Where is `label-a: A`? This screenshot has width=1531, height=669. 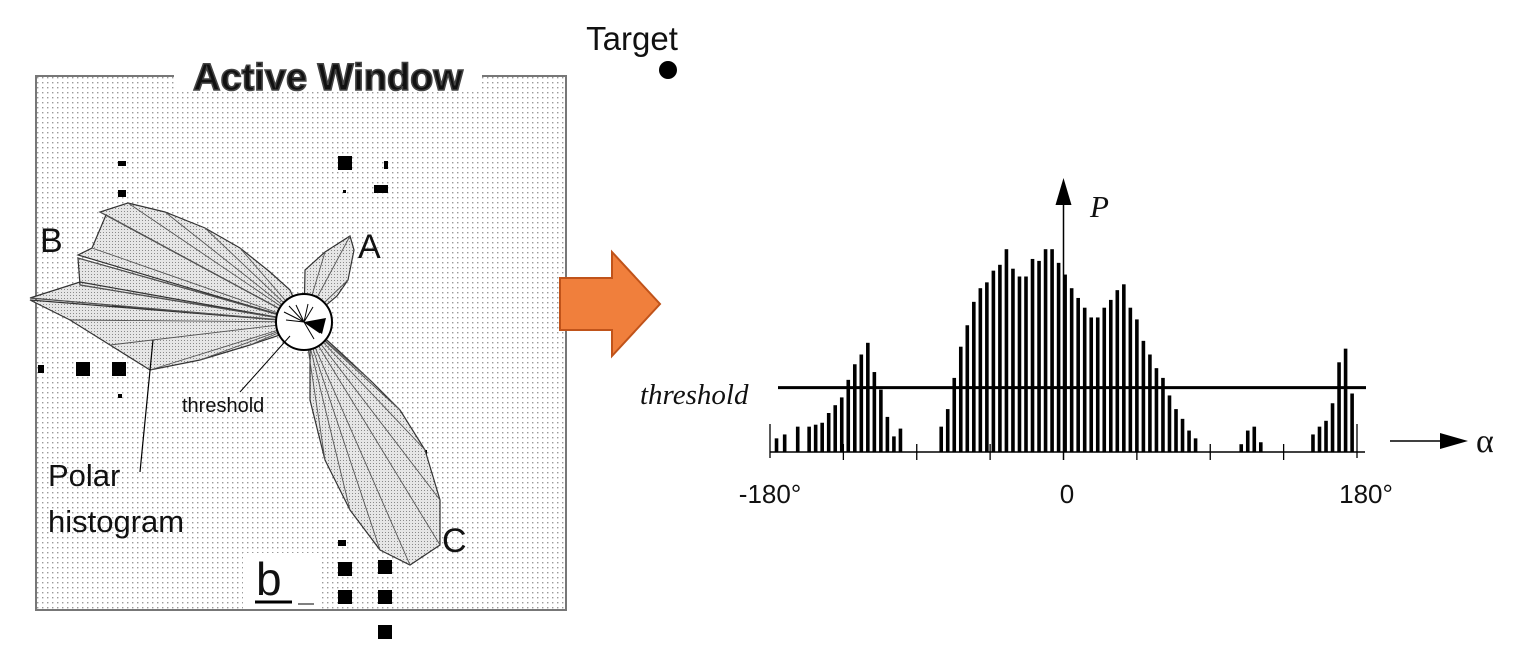 label-a: A is located at coordinates (369, 247).